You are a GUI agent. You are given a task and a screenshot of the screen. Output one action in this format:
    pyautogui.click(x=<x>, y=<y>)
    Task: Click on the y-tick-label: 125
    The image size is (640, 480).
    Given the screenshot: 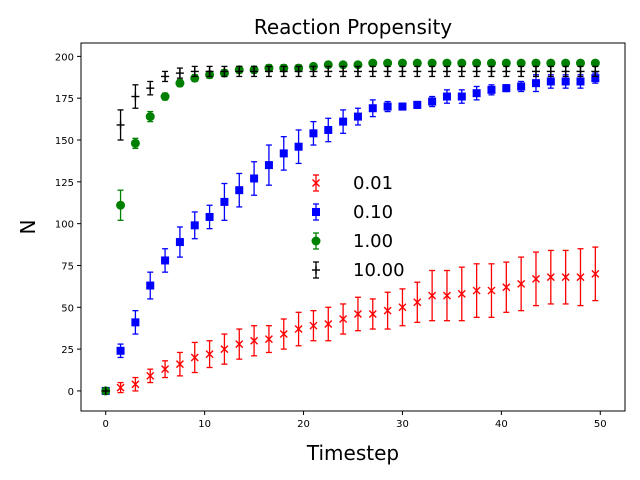 What is the action you would take?
    pyautogui.click(x=64, y=183)
    